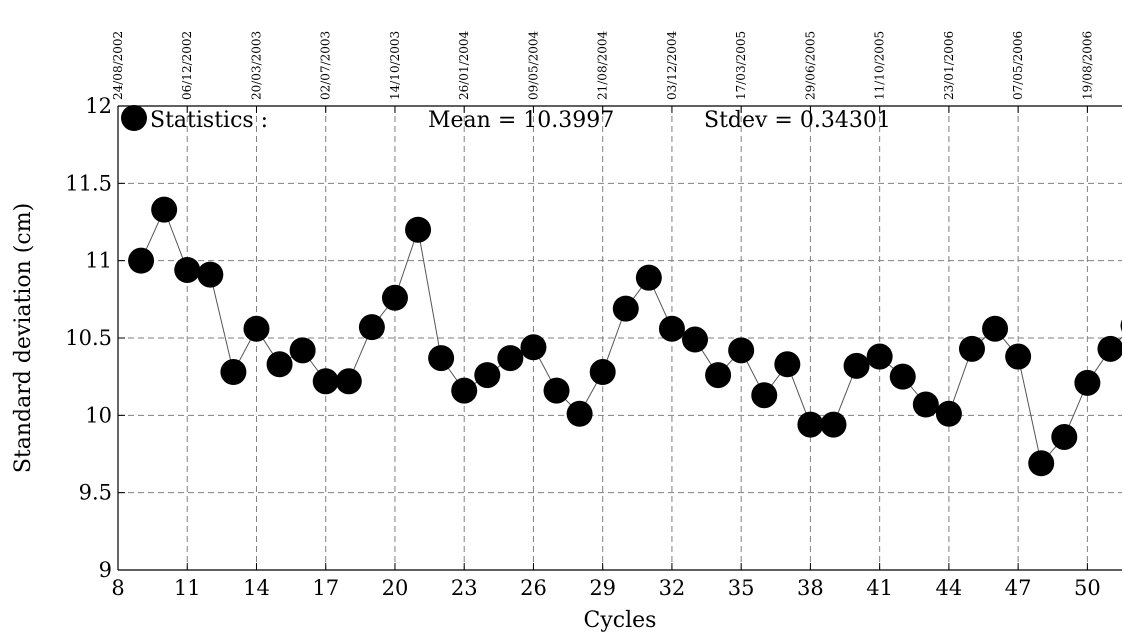  What do you see at coordinates (23, 338) in the screenshot?
I see `y-axis-label: Standard deviation (cm)` at bounding box center [23, 338].